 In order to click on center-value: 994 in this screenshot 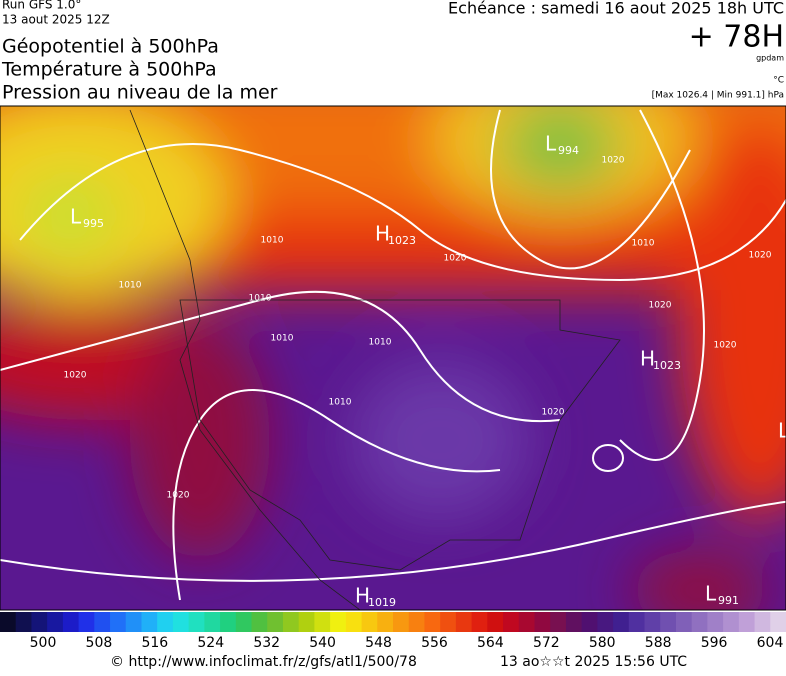, I will do `click(568, 150)`.